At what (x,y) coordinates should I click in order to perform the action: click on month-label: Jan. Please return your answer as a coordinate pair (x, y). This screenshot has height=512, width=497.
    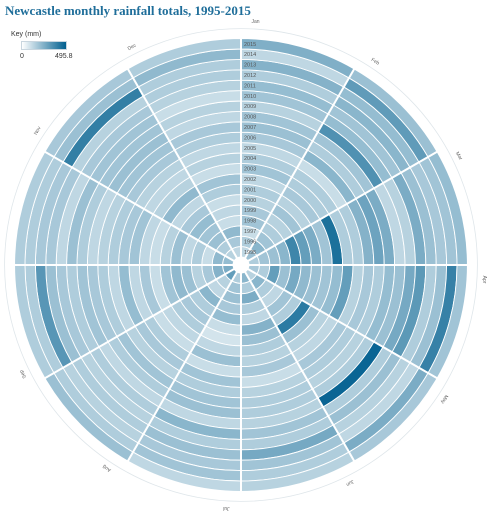
    Looking at the image, I should click on (256, 22).